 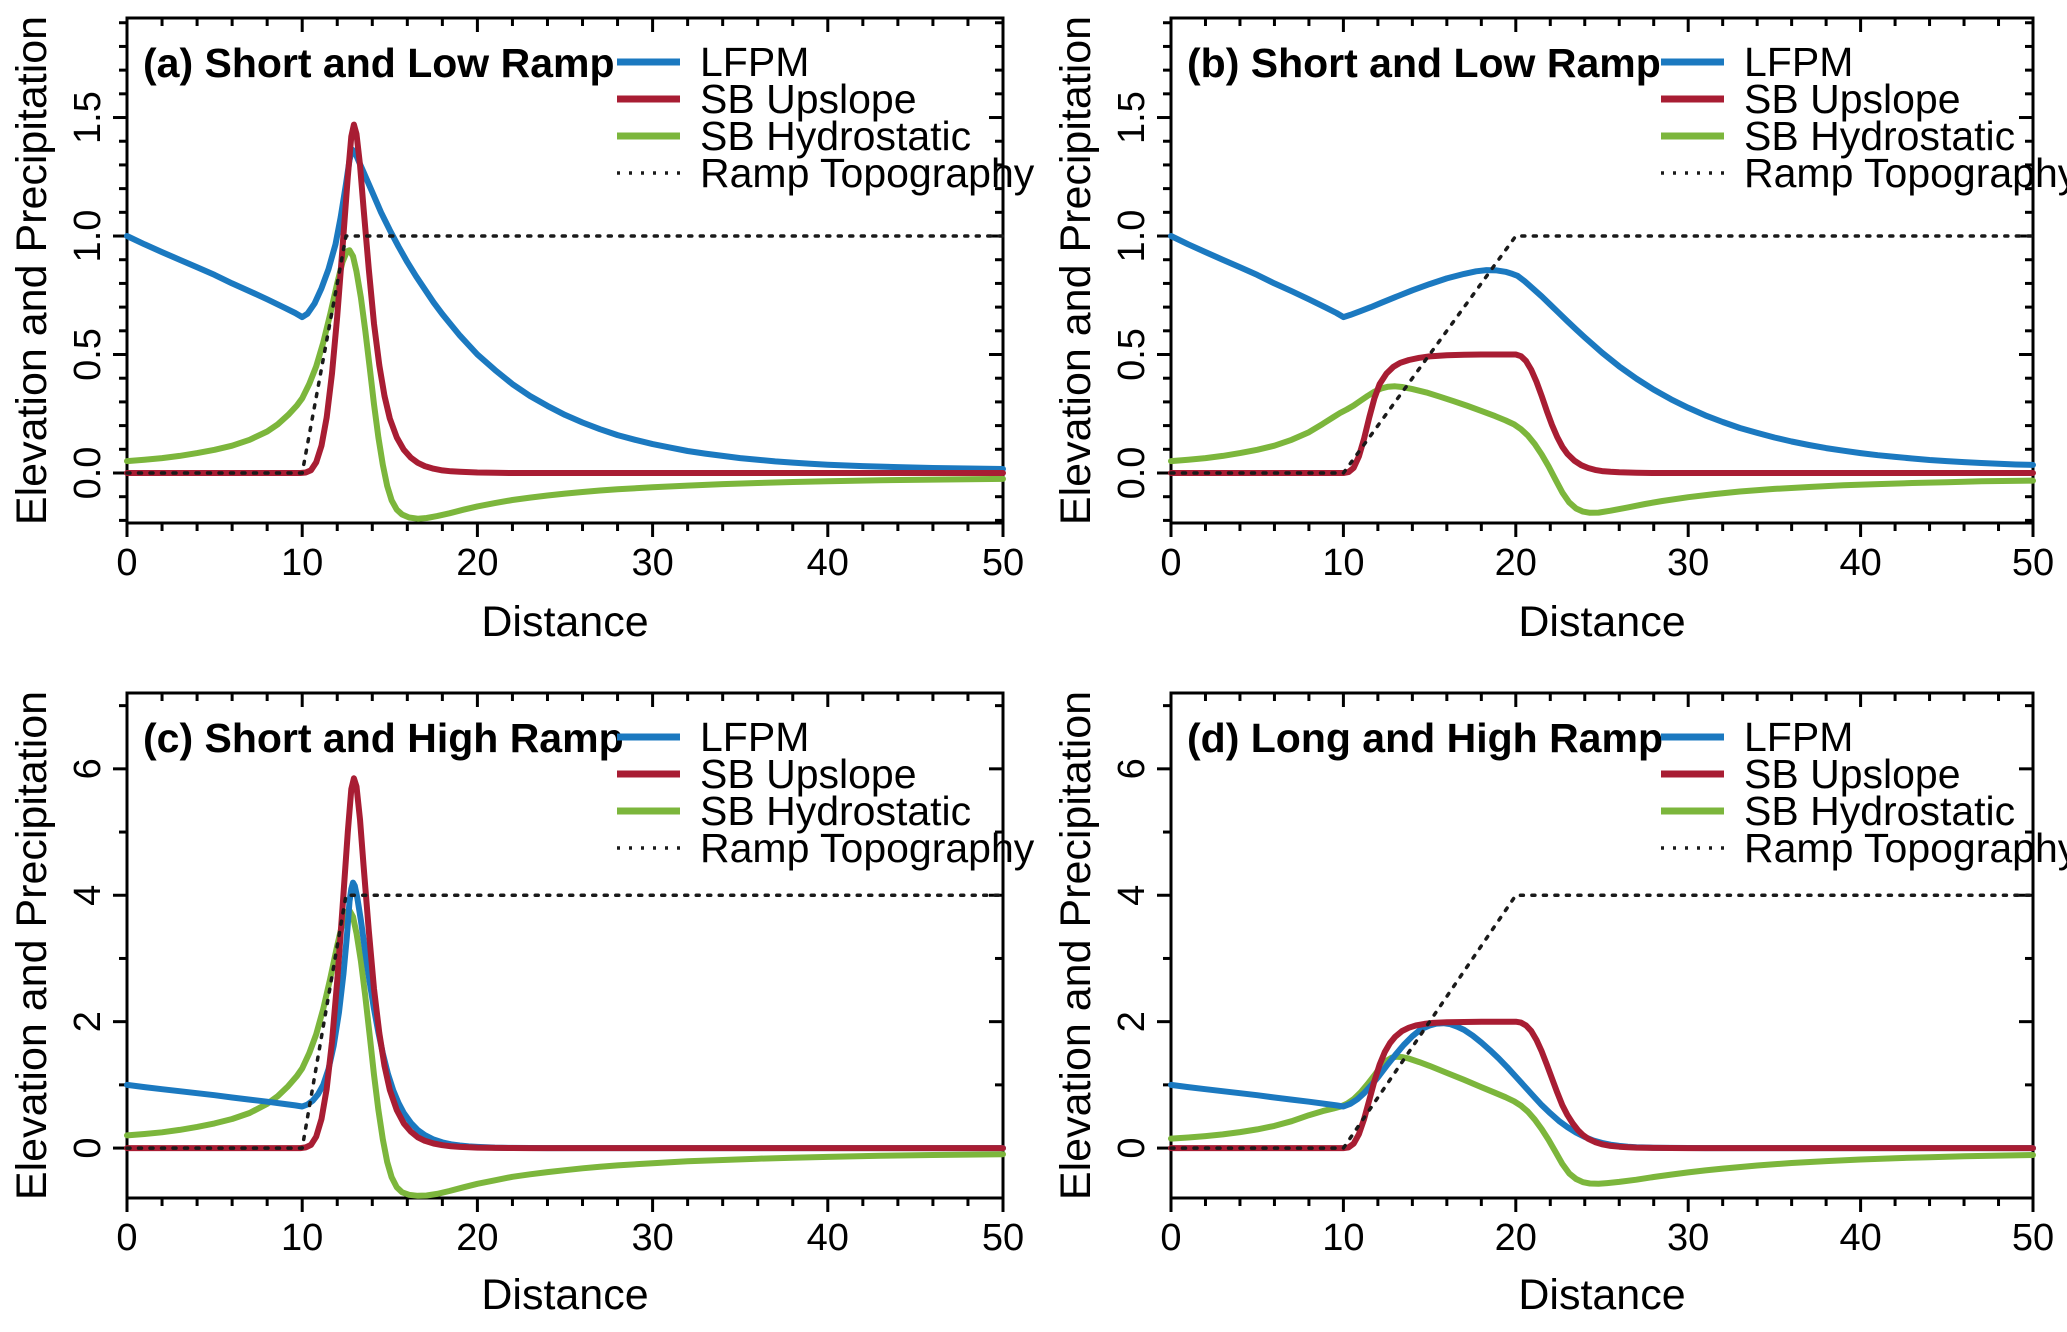 What do you see at coordinates (383, 738) in the screenshot?
I see `panel-title: (c) Short and High Ramp` at bounding box center [383, 738].